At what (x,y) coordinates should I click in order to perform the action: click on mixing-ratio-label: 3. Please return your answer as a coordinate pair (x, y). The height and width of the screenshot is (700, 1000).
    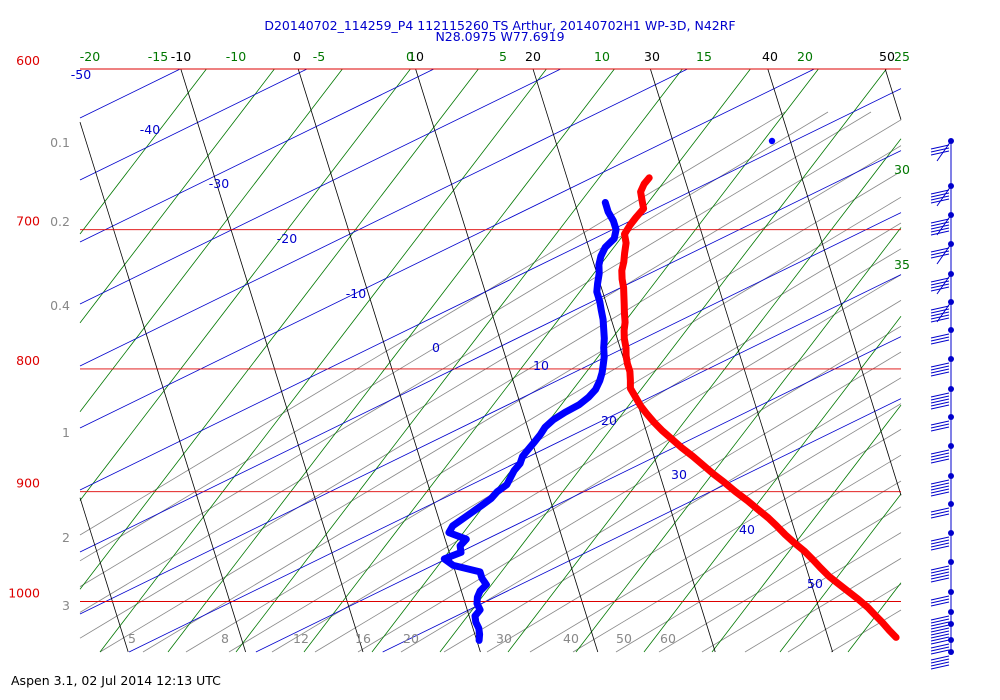
    Looking at the image, I should click on (66, 605).